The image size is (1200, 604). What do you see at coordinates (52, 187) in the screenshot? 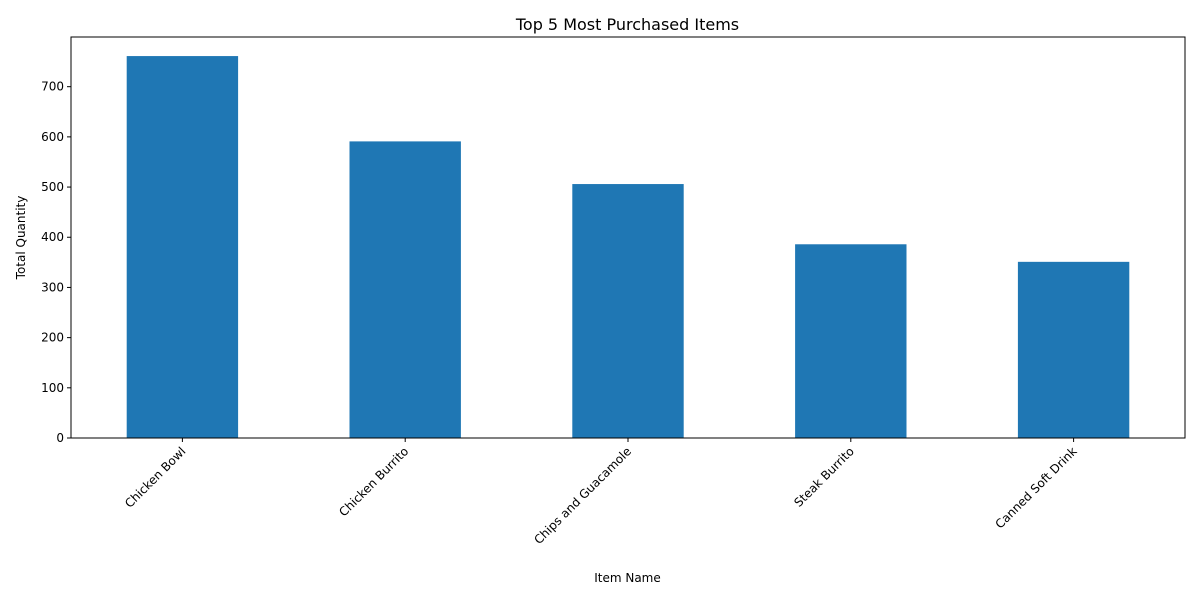
I see `y-tick-label: 500` at bounding box center [52, 187].